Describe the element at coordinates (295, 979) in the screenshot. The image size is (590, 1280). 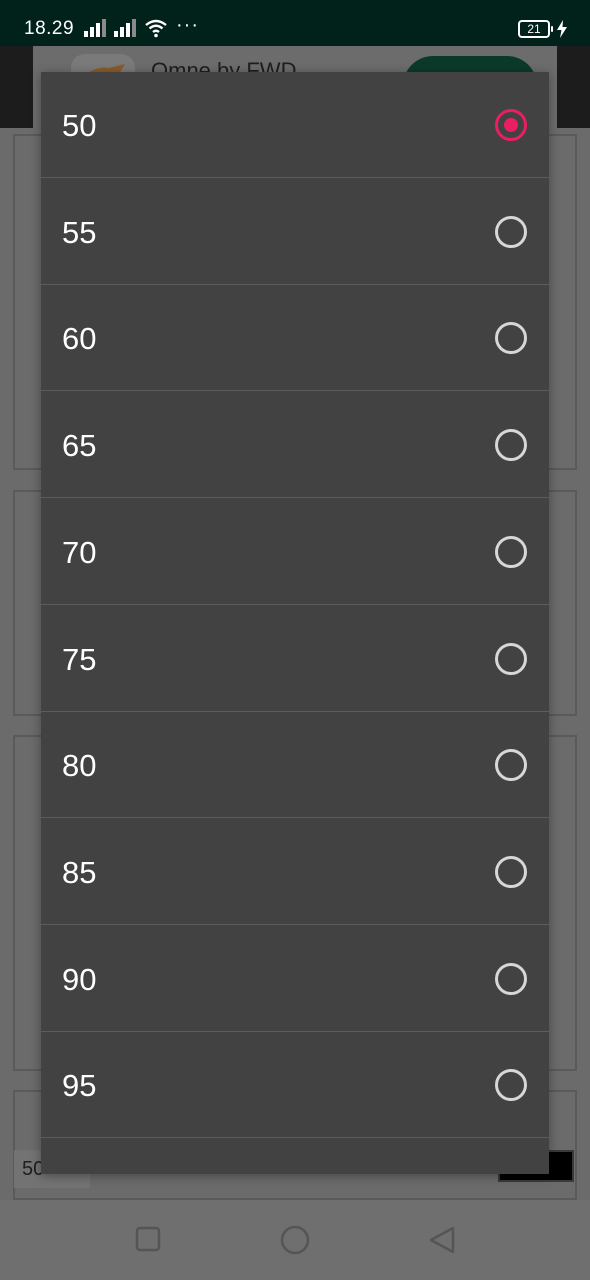
I see `option-90: 90` at that location.